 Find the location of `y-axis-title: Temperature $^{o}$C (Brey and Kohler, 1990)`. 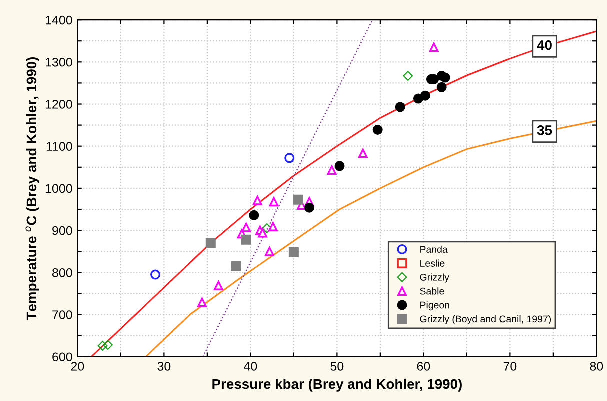

y-axis-title: Temperature $^{o}$C (Brey and Kohler, 1990) is located at coordinates (33, 188).